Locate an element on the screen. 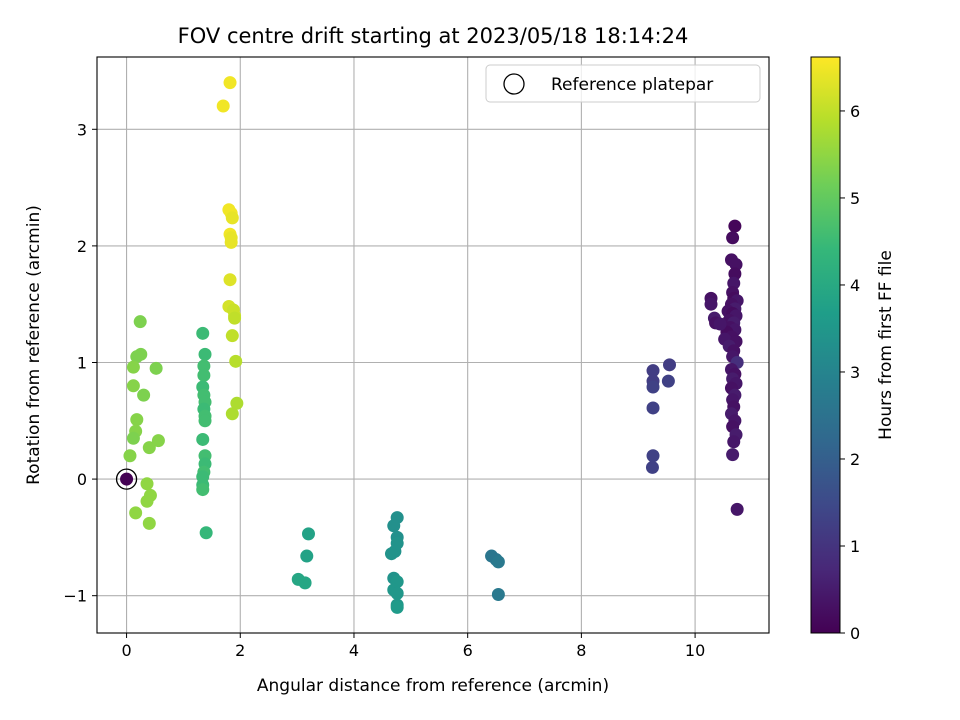 This screenshot has height=720, width=960. colorbar-gradient is located at coordinates (825, 345).